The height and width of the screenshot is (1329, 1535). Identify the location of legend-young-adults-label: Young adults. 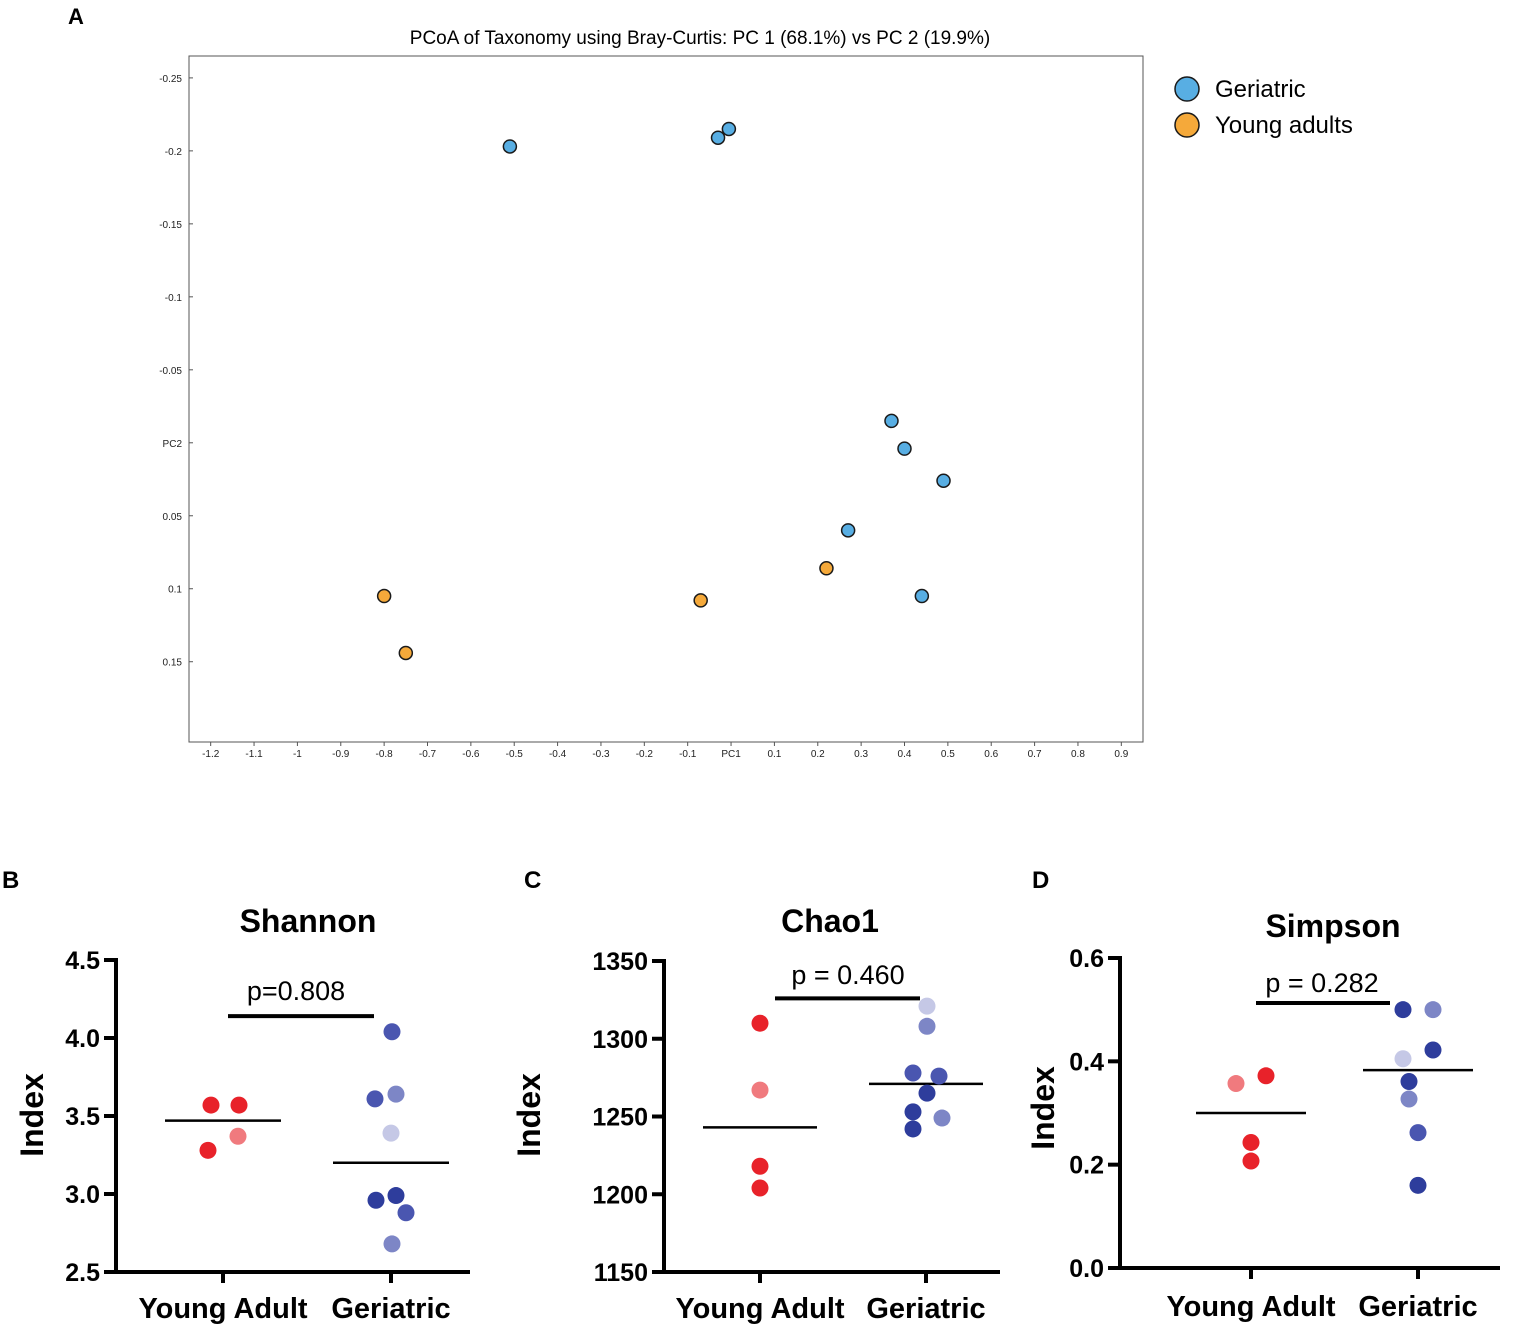
(1284, 125).